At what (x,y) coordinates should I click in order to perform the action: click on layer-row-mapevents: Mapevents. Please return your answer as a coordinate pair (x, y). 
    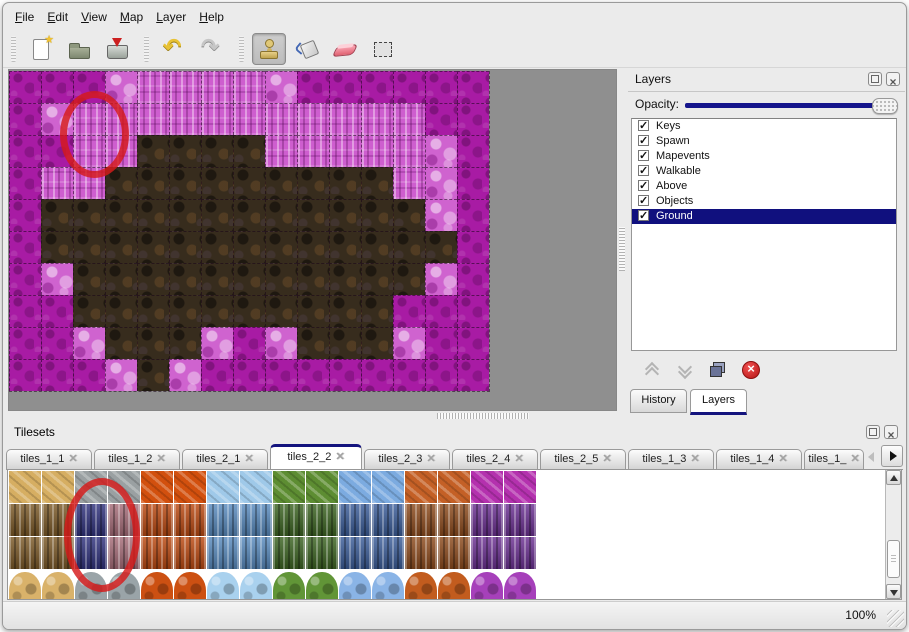
    Looking at the image, I should click on (764, 156).